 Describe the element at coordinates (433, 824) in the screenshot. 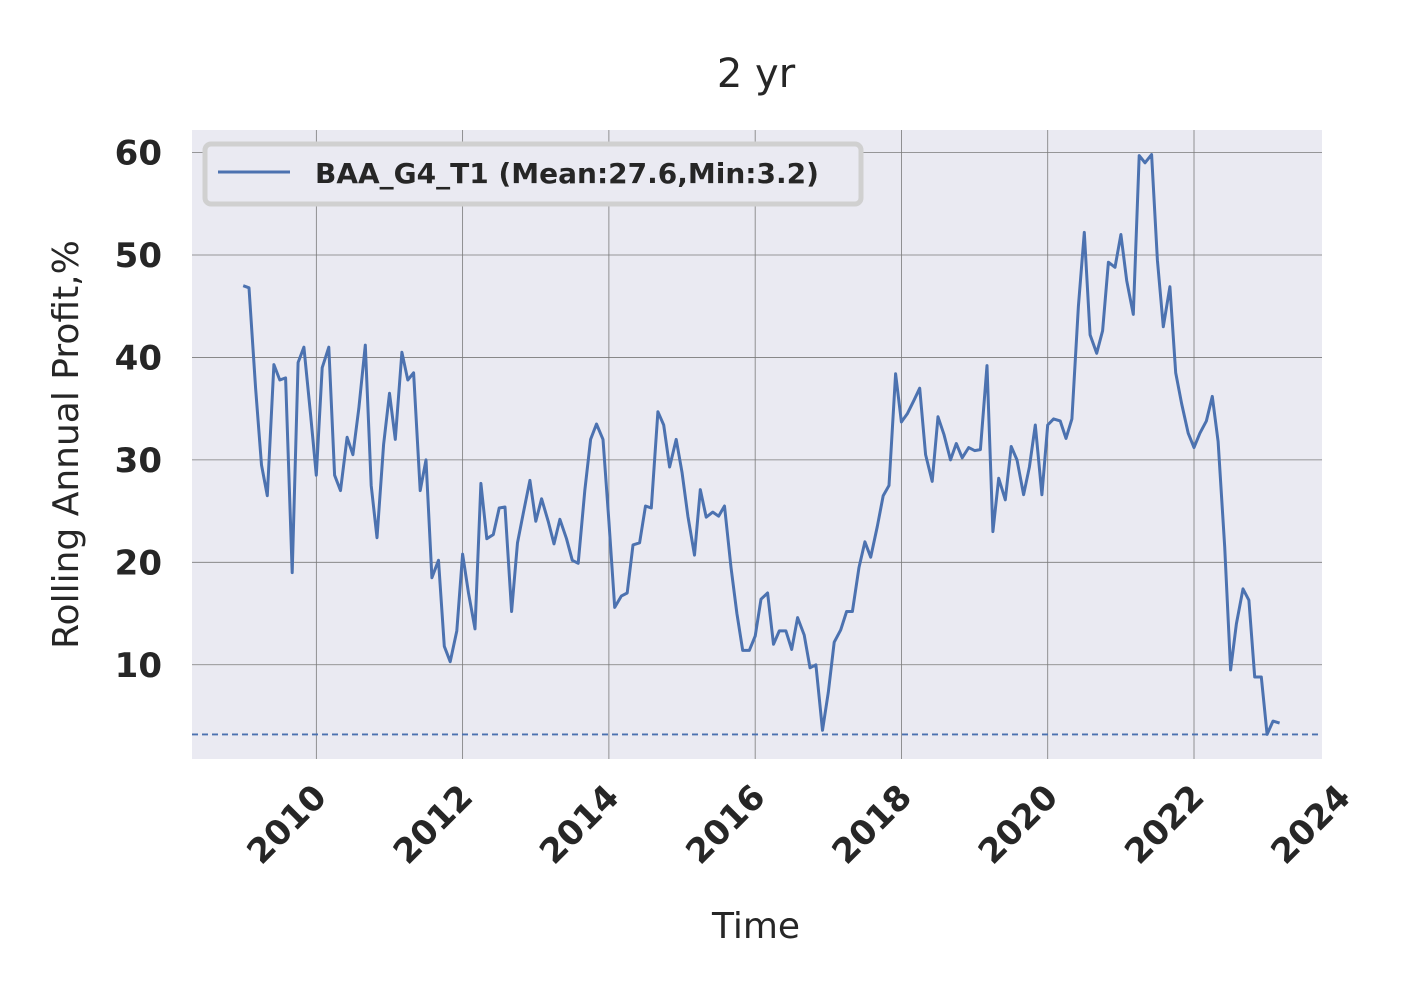

I see `x-tick-label: 2012` at that location.